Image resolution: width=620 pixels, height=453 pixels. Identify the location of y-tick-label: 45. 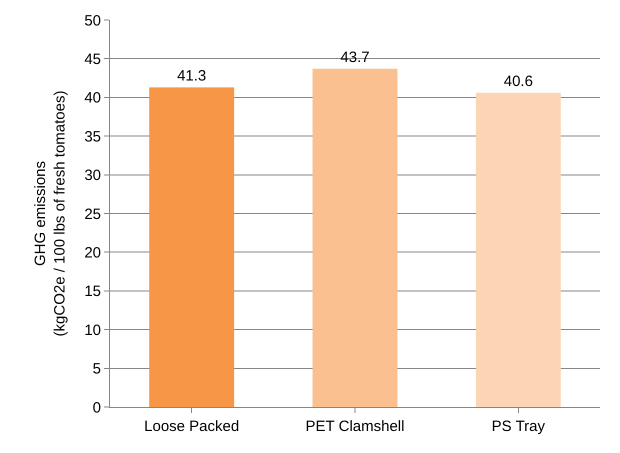
(92, 59).